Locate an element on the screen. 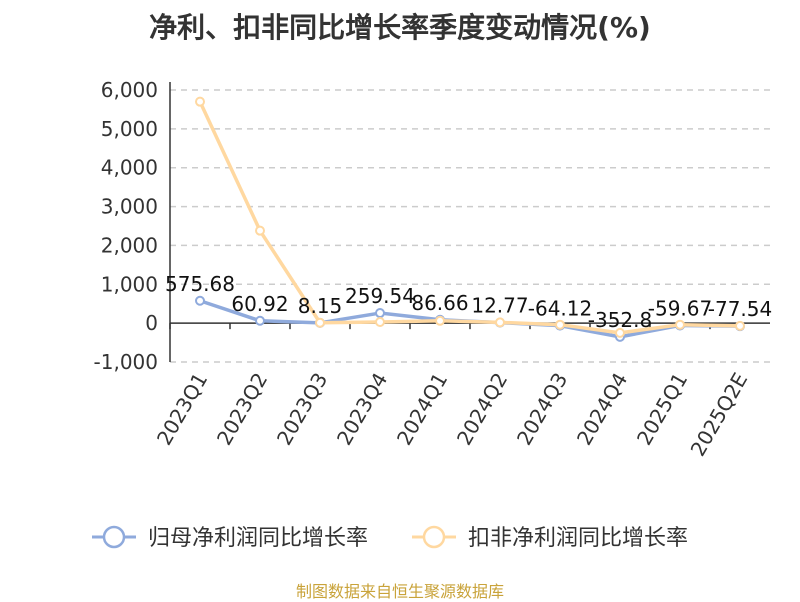 This screenshot has width=800, height=602. x-tick-label: 2023Q3 is located at coordinates (302, 409).